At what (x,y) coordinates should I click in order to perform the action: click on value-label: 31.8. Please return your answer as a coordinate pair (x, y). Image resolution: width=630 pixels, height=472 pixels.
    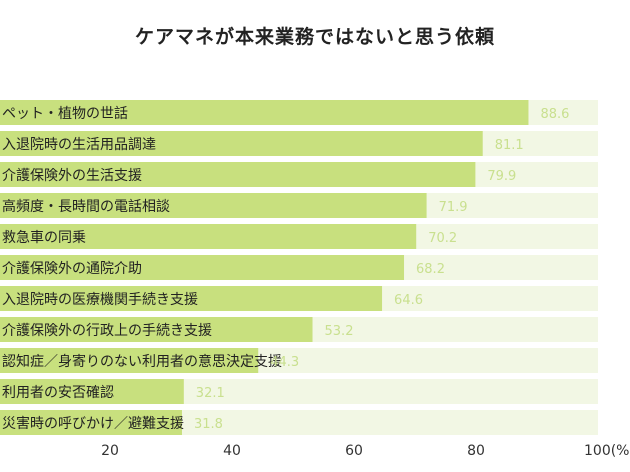
    Looking at the image, I should click on (208, 424).